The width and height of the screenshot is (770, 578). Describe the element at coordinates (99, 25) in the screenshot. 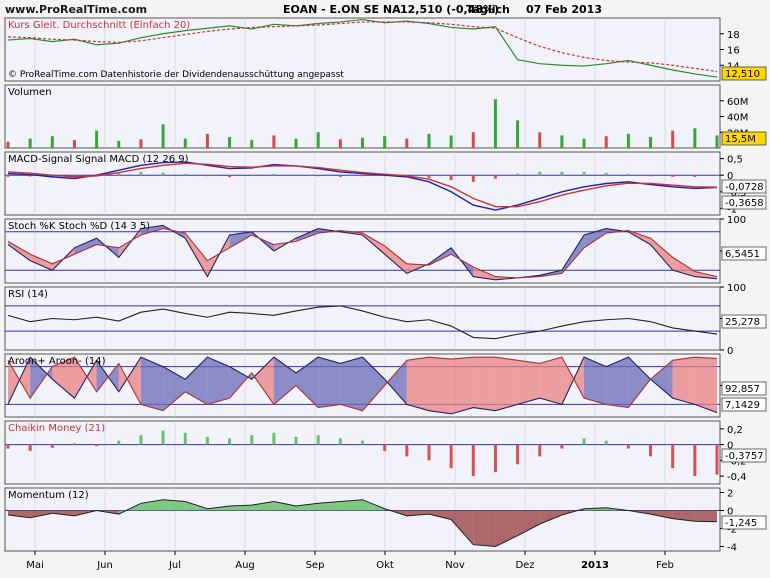

I see `panel-title: Kurs Gleit. Durchschnitt (Einfach 20)` at that location.